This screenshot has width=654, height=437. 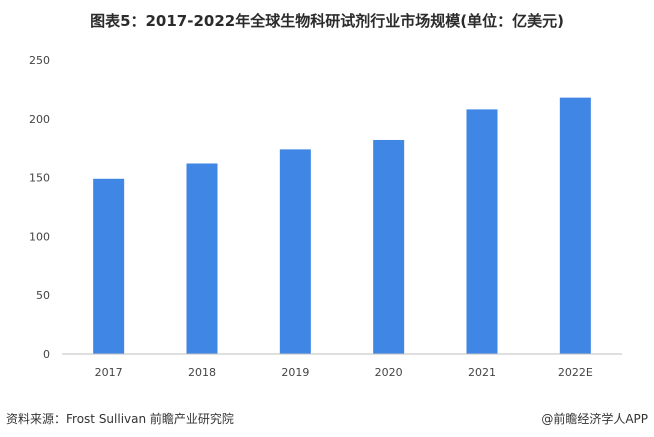 What do you see at coordinates (39, 119) in the screenshot?
I see `y-tick-label: 200` at bounding box center [39, 119].